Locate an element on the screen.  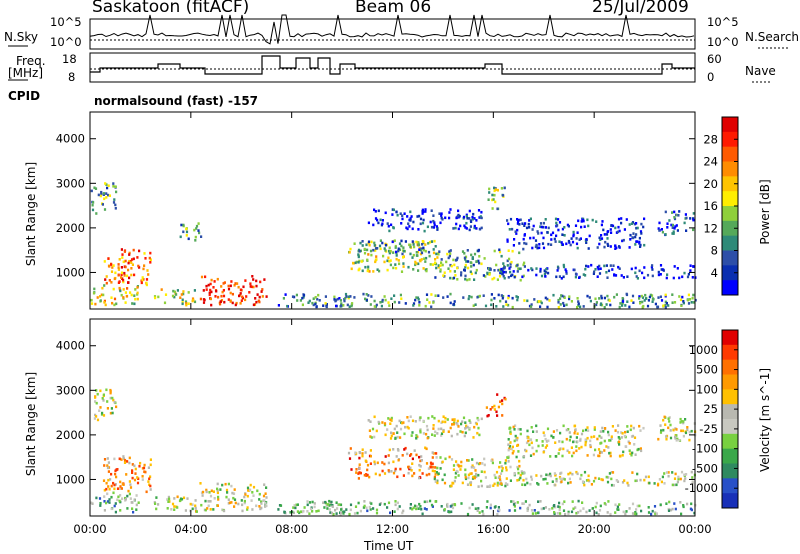
x-tick-label: 08:00 is located at coordinates (291, 529).